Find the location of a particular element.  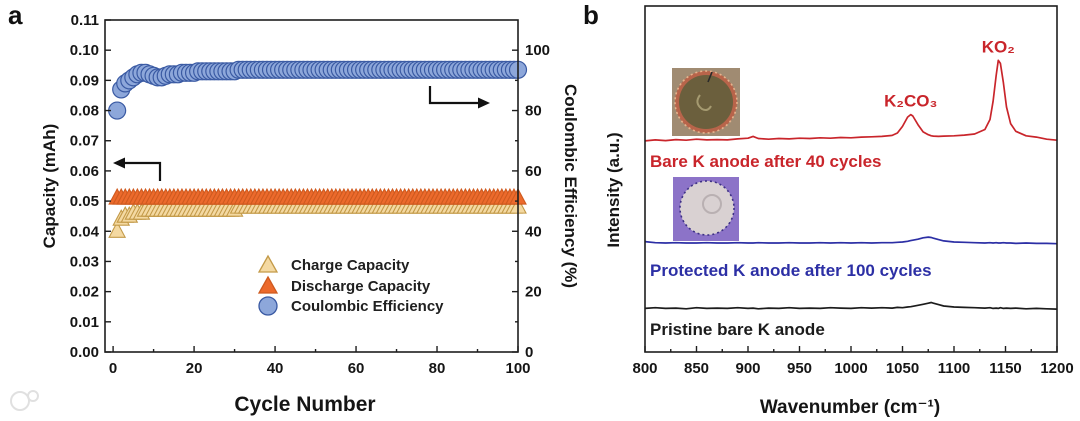

x-tick-label: 1000 is located at coordinates (850, 368).